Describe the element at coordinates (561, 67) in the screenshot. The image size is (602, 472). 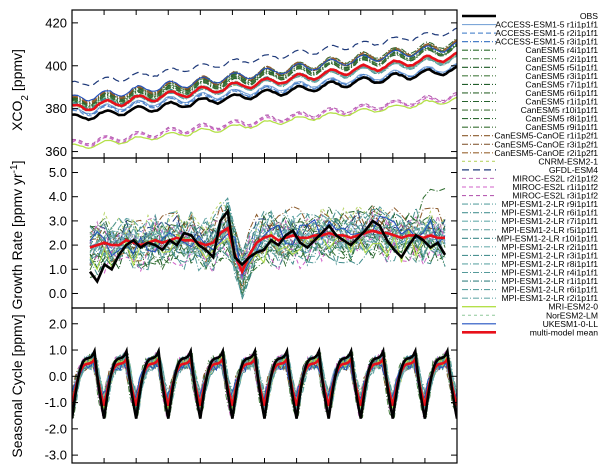
I see `legend-label: CanESM5 r5i1p1f1` at that location.